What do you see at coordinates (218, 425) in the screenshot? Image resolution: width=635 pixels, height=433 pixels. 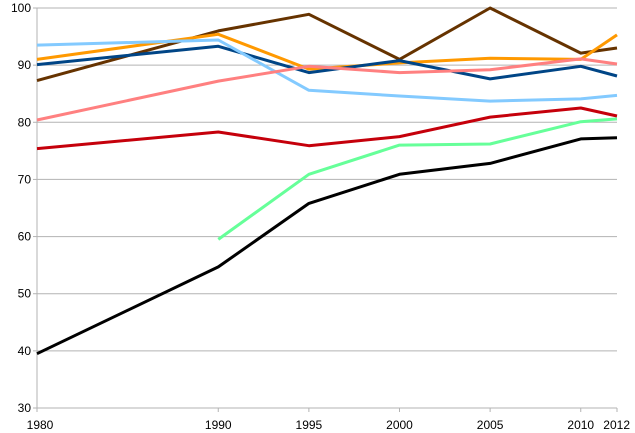 I see `x-tick-label: 1990` at bounding box center [218, 425].